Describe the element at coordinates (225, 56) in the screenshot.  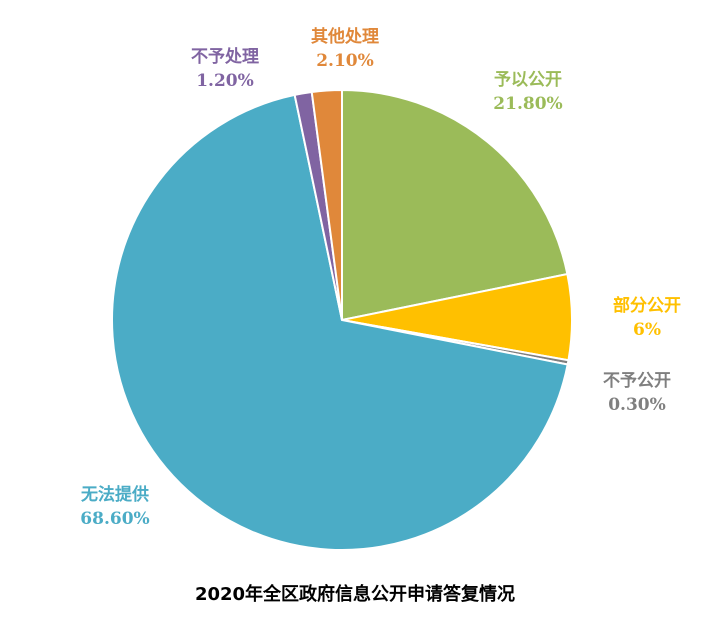
I see `slice-name-label-4: 不予处理` at that location.